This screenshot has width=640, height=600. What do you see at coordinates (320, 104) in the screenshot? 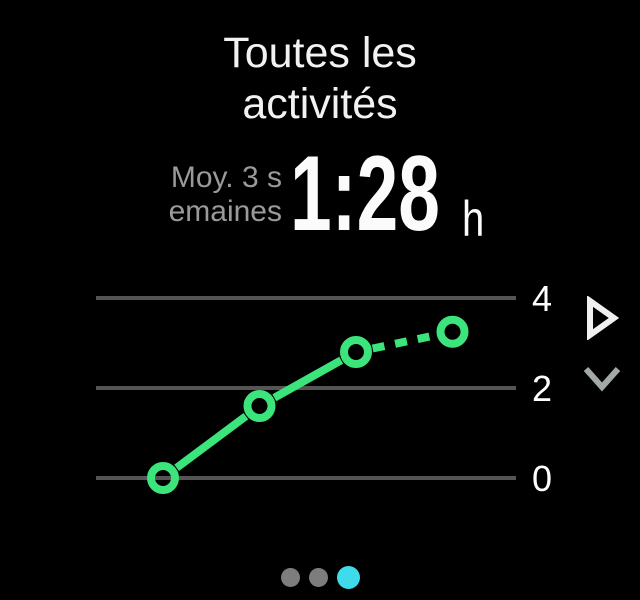
I see `page-title-line2: activités` at bounding box center [320, 104].